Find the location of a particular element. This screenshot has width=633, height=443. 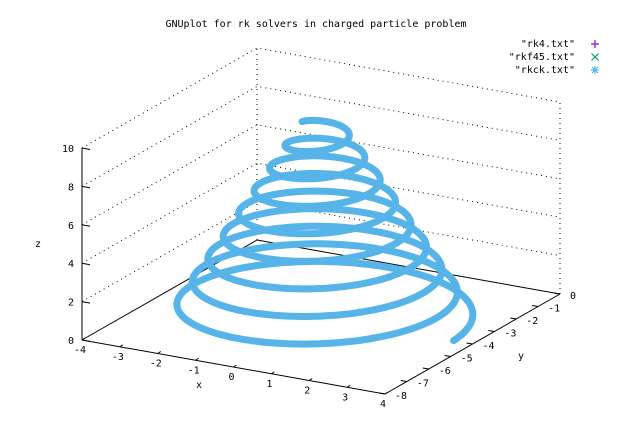

x-axis-label: x is located at coordinates (199, 385).